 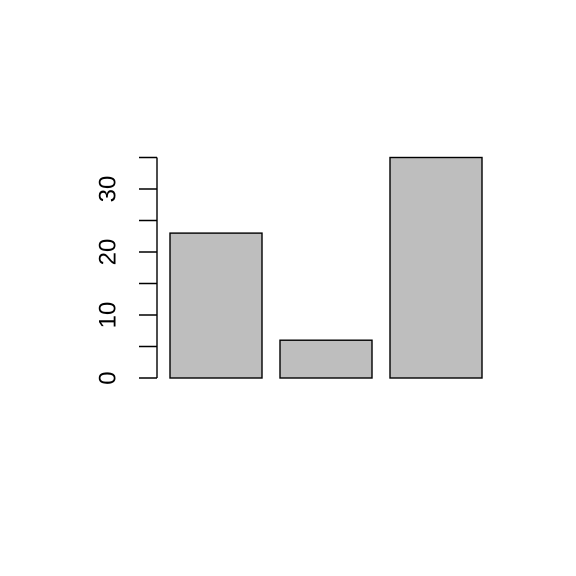 What do you see at coordinates (108, 189) in the screenshot?
I see `y-tick-label-30: 30` at bounding box center [108, 189].